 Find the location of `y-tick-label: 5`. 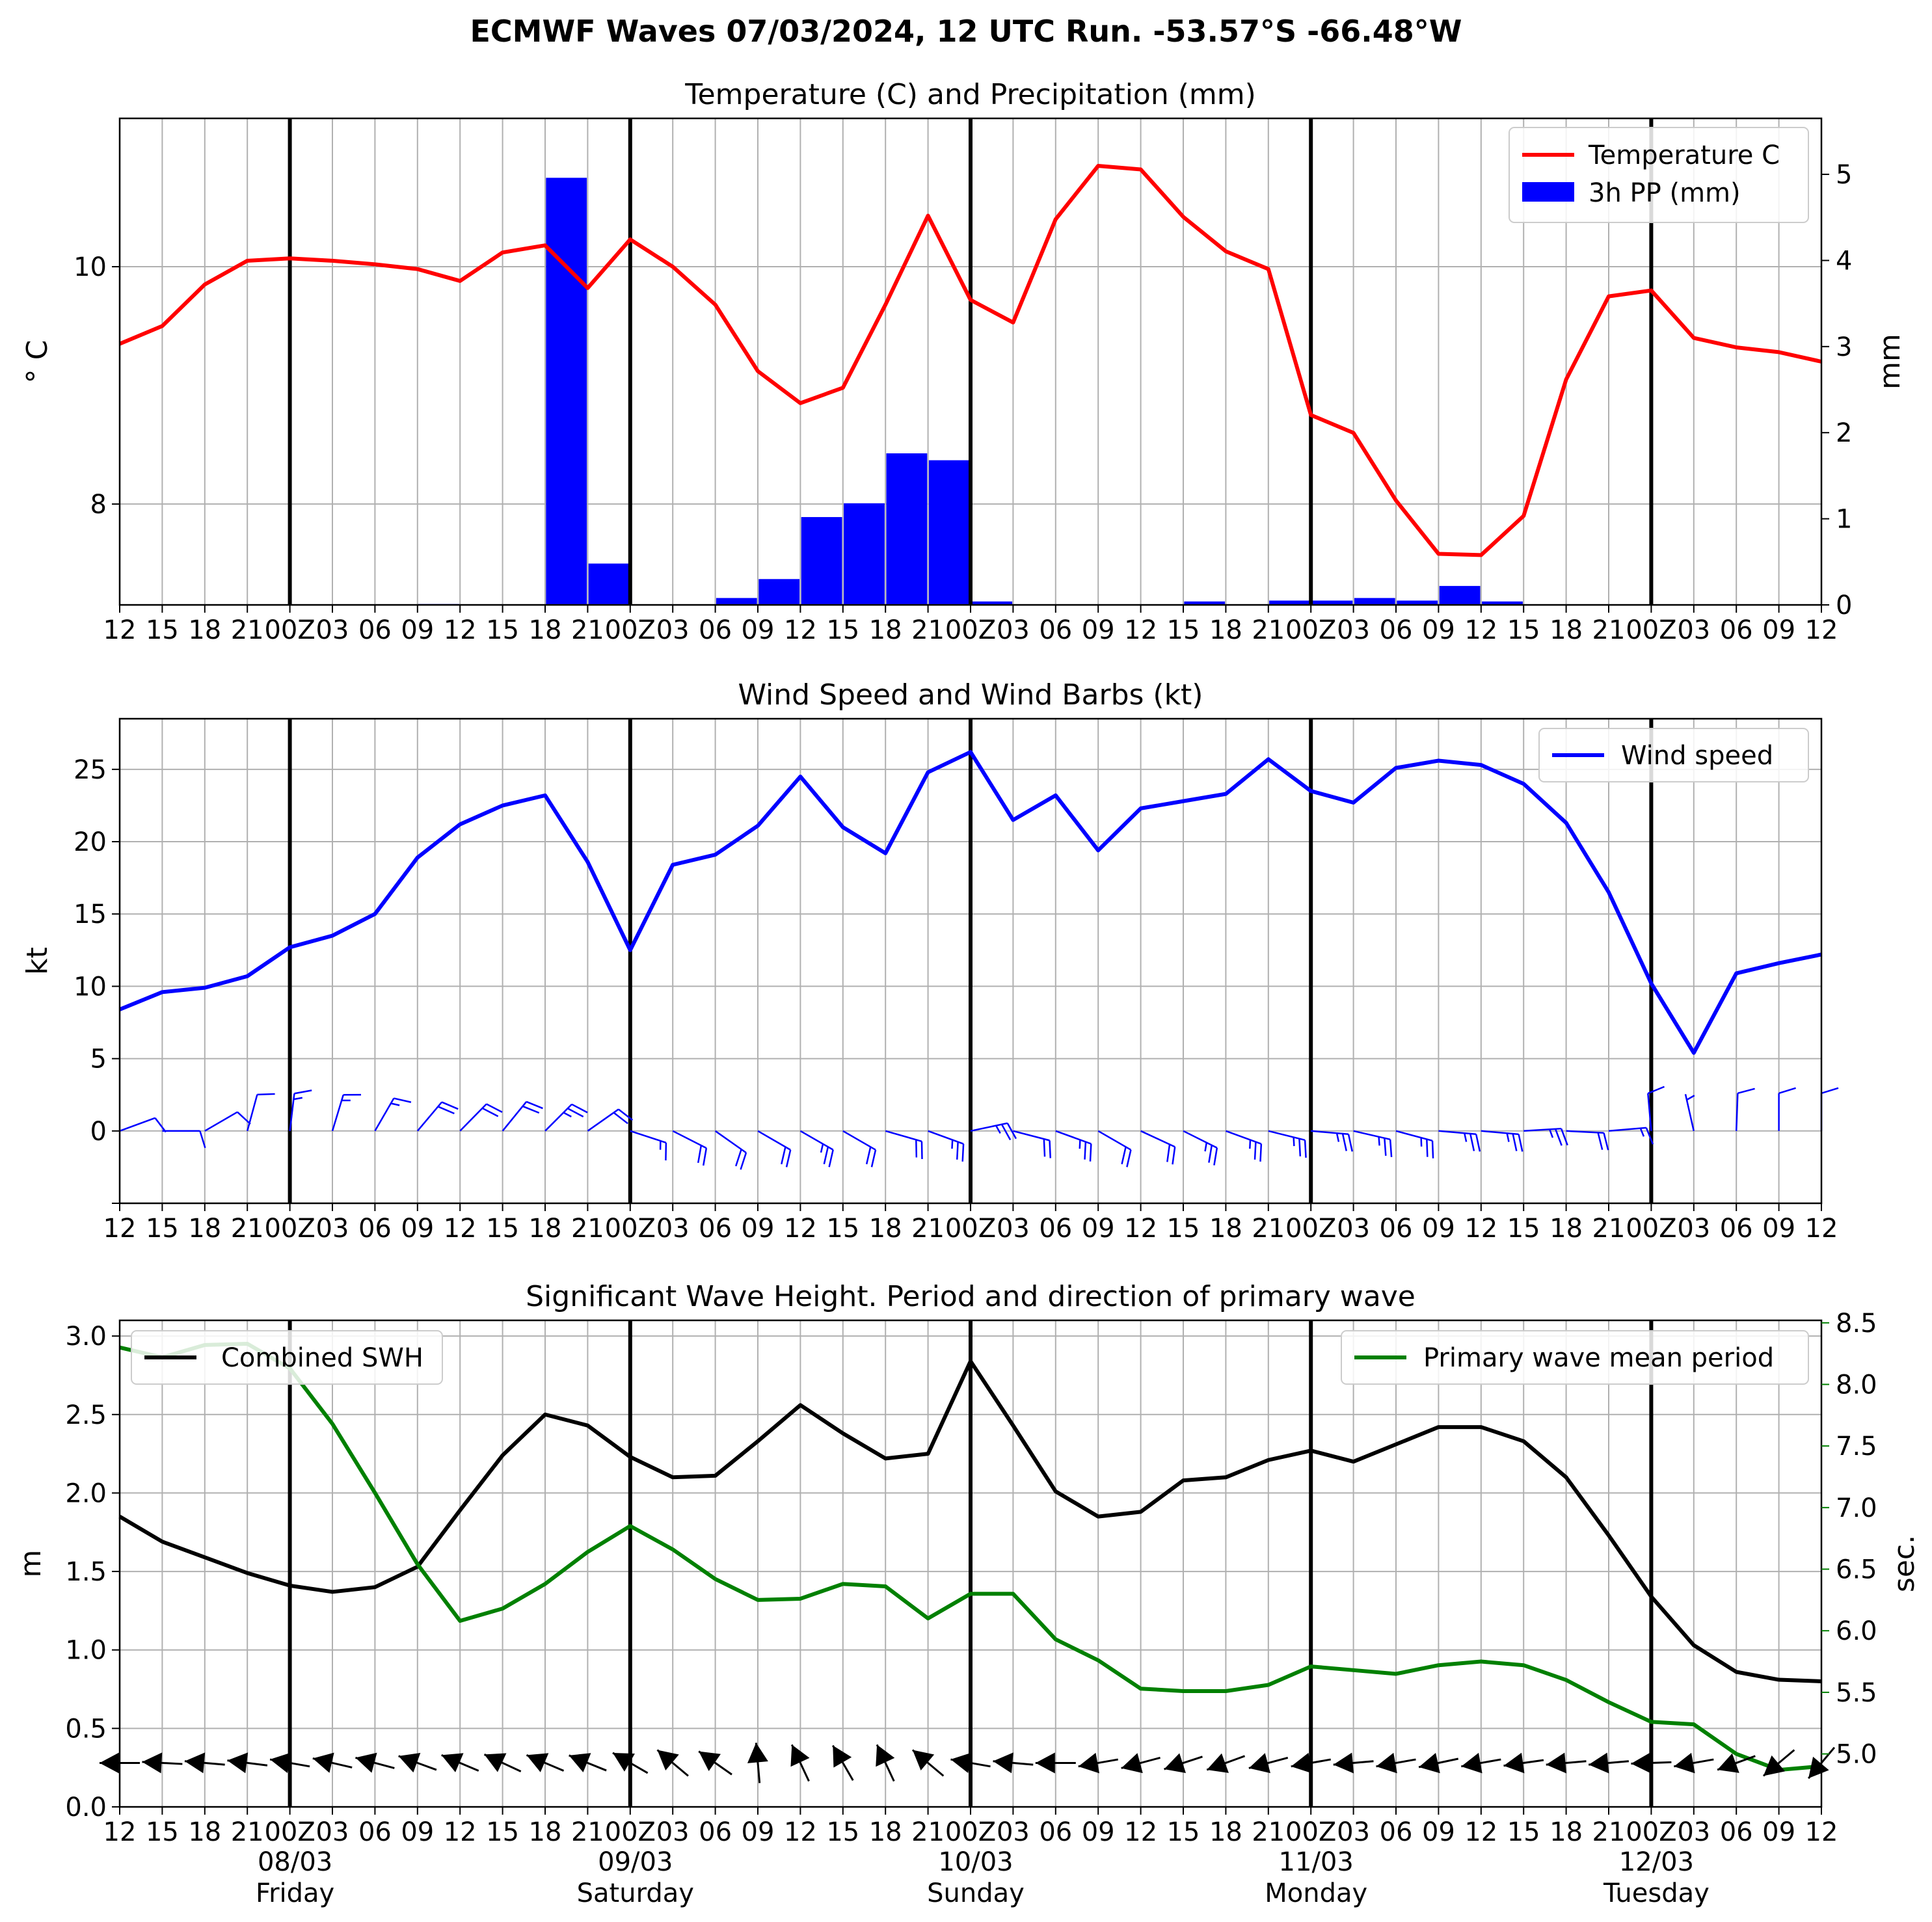

y-tick-label: 5 is located at coordinates (98, 1059).